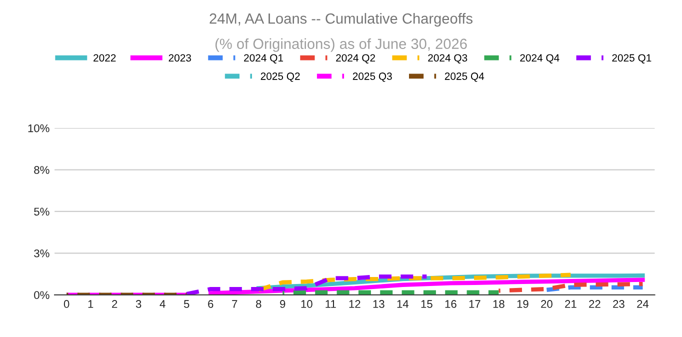 Image resolution: width=682 pixels, height=337 pixels. Describe the element at coordinates (464, 77) in the screenshot. I see `legend-label: 2025 Q4` at that location.